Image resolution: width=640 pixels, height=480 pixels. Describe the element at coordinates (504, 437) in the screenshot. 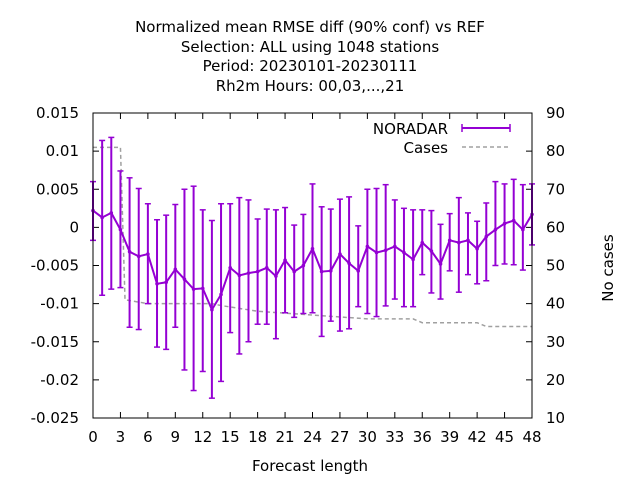

I see `x-tick-label: 45` at that location.